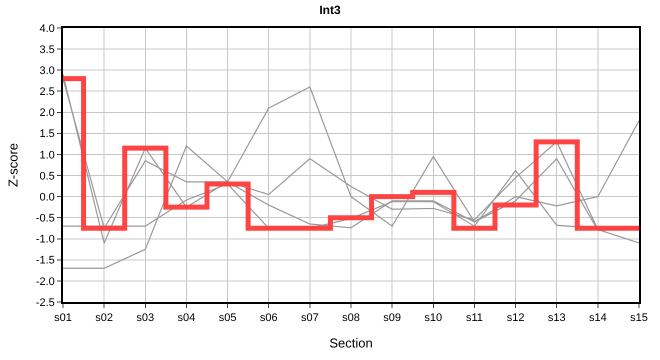 The image size is (660, 360). I want to click on y-tick-label: -1.5, so click(45, 260).